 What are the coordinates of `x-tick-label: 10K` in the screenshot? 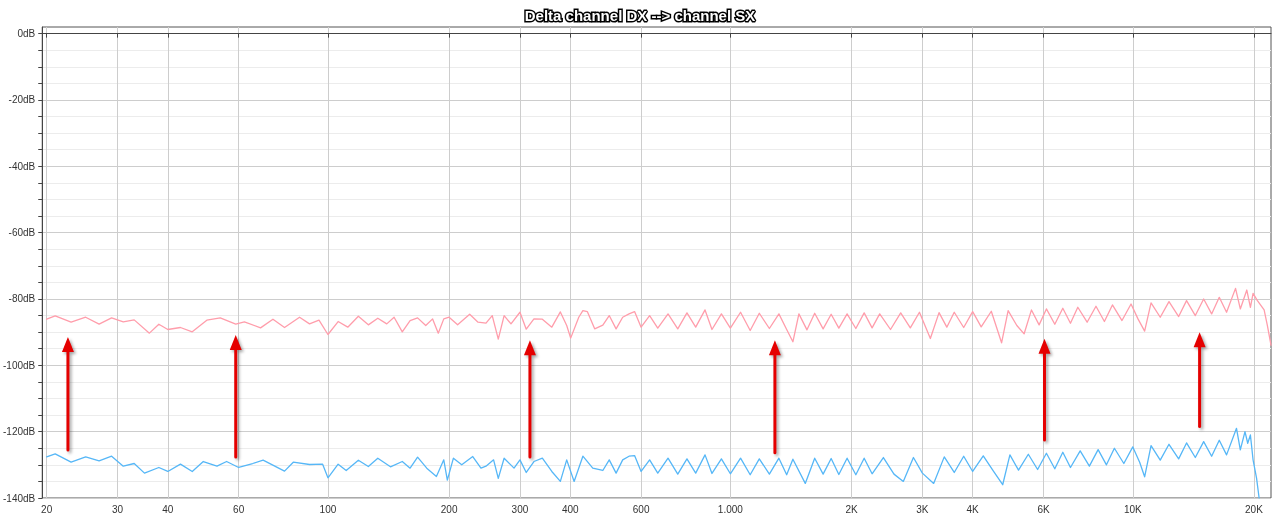 It's located at (1133, 509).